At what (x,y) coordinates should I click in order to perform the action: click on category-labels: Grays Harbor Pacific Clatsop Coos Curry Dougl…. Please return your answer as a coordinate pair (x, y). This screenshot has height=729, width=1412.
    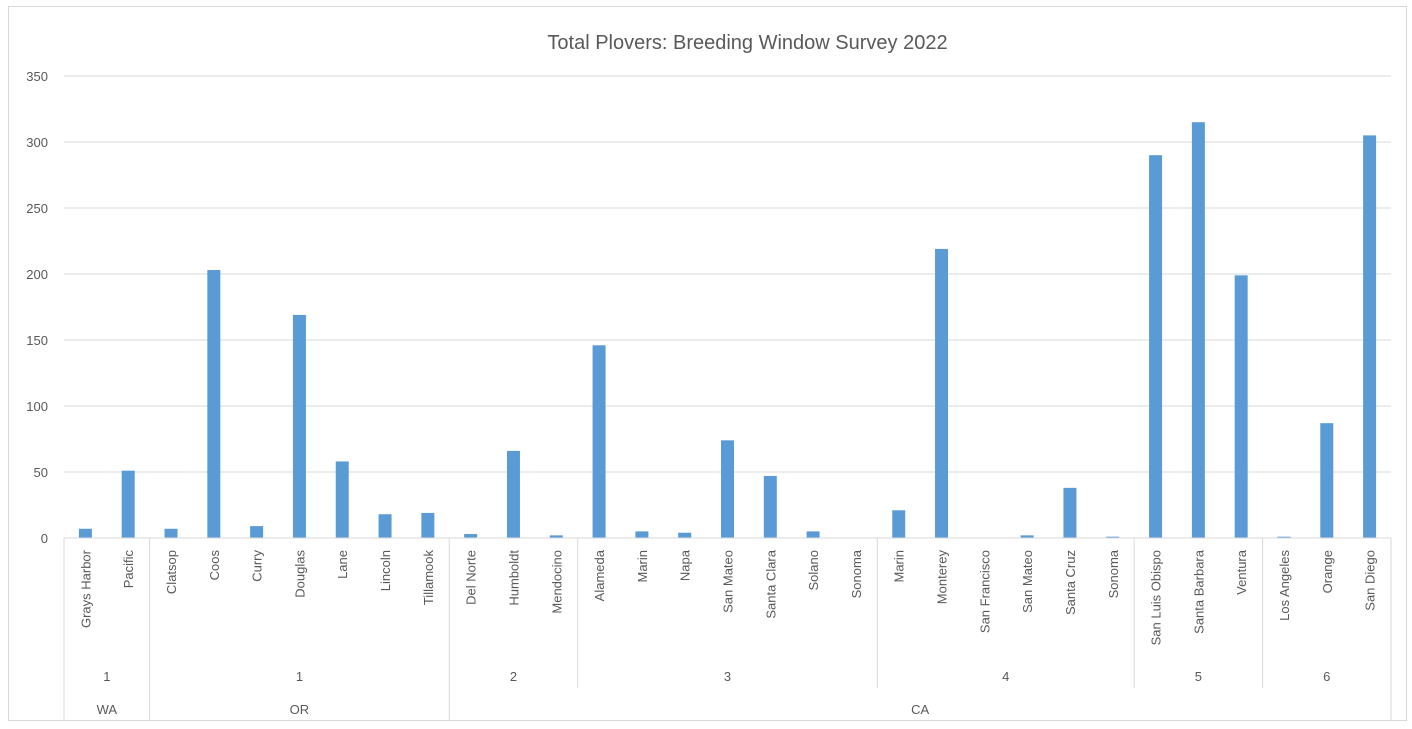
    Looking at the image, I should click on (727, 597).